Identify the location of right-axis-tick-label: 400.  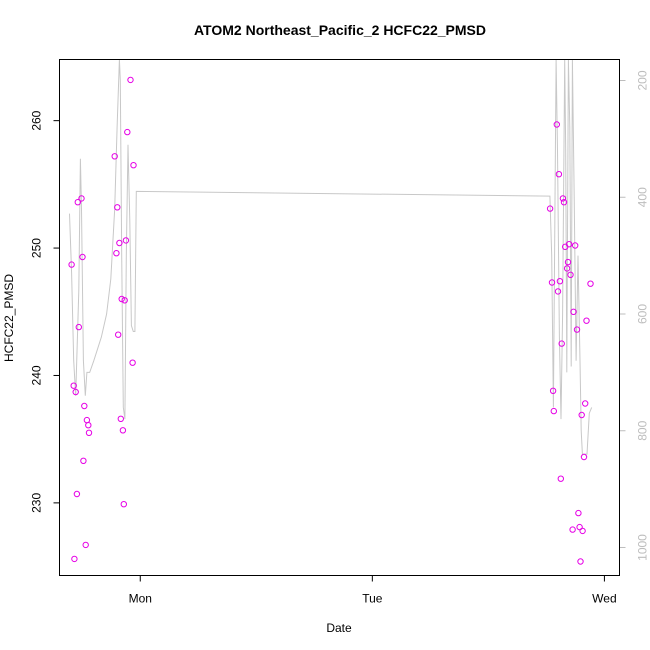
(643, 197).